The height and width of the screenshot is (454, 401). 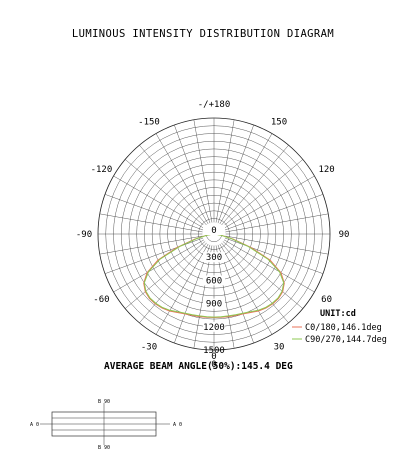 I want to click on angle-label: 120, so click(x=326, y=170).